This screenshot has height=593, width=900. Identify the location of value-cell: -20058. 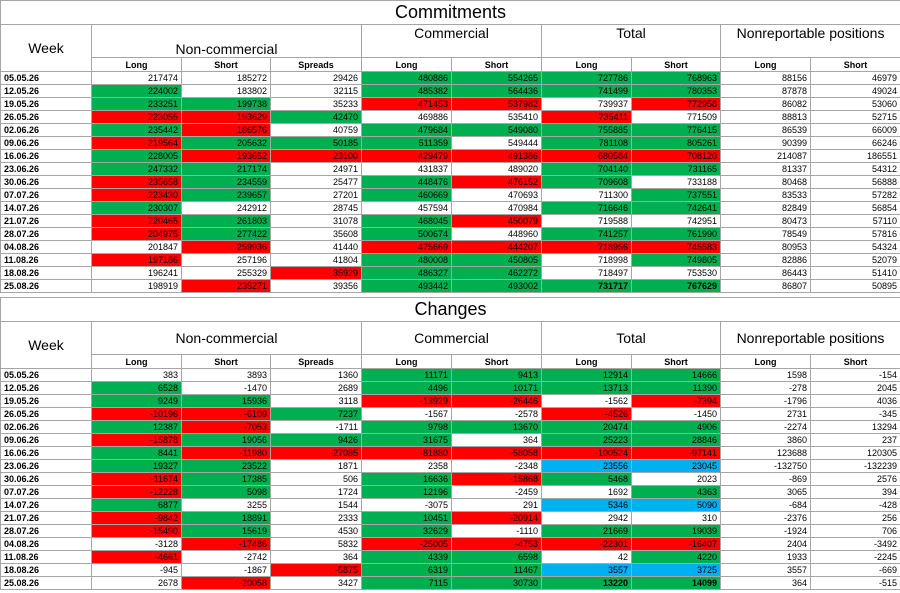
(226, 583).